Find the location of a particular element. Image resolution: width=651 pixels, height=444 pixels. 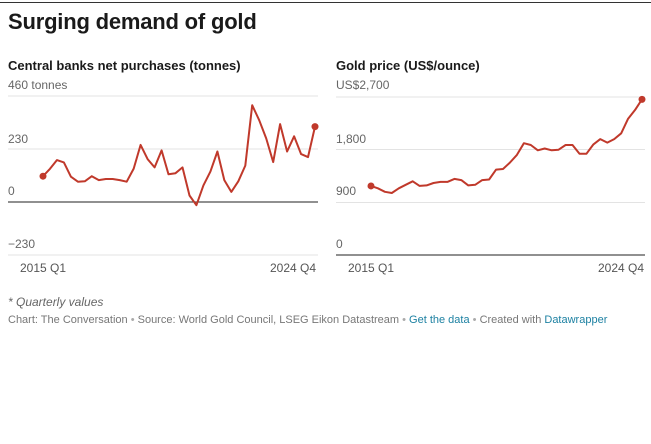

left-end-point is located at coordinates (315, 127).